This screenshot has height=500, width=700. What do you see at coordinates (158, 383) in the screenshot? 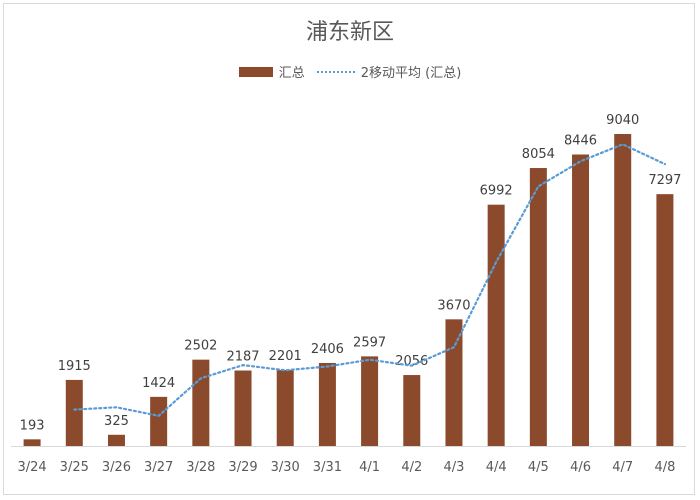
I see `data-label-3/27: 1424` at bounding box center [158, 383].